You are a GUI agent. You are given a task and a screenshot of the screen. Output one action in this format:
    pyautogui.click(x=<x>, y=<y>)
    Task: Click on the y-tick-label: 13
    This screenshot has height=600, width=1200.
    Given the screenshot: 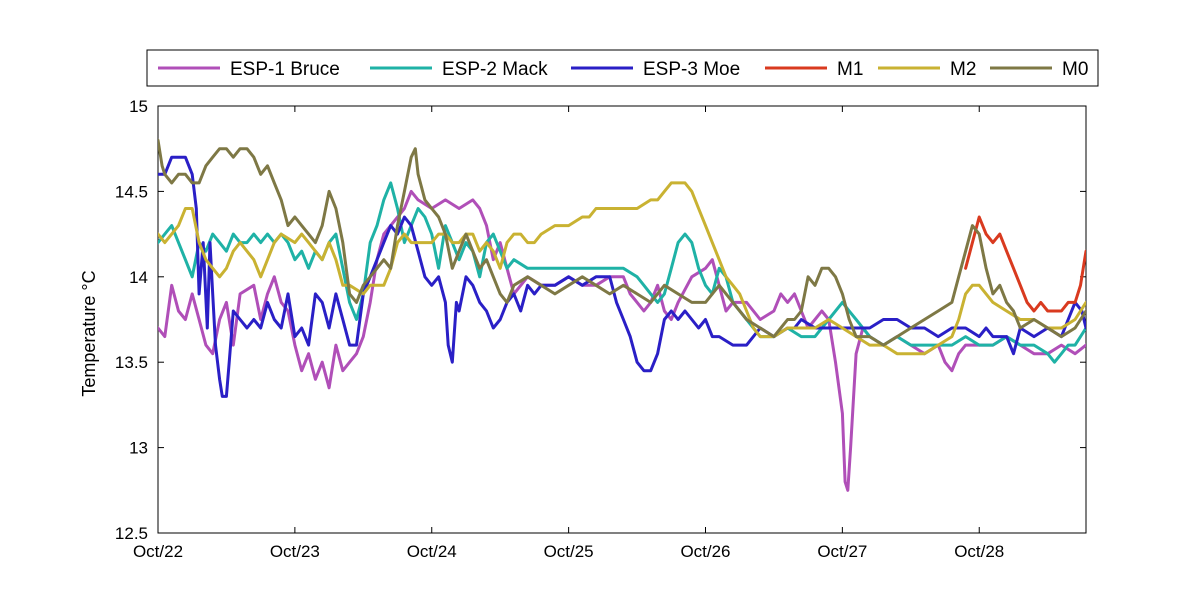 What is the action you would take?
    pyautogui.click(x=138, y=448)
    